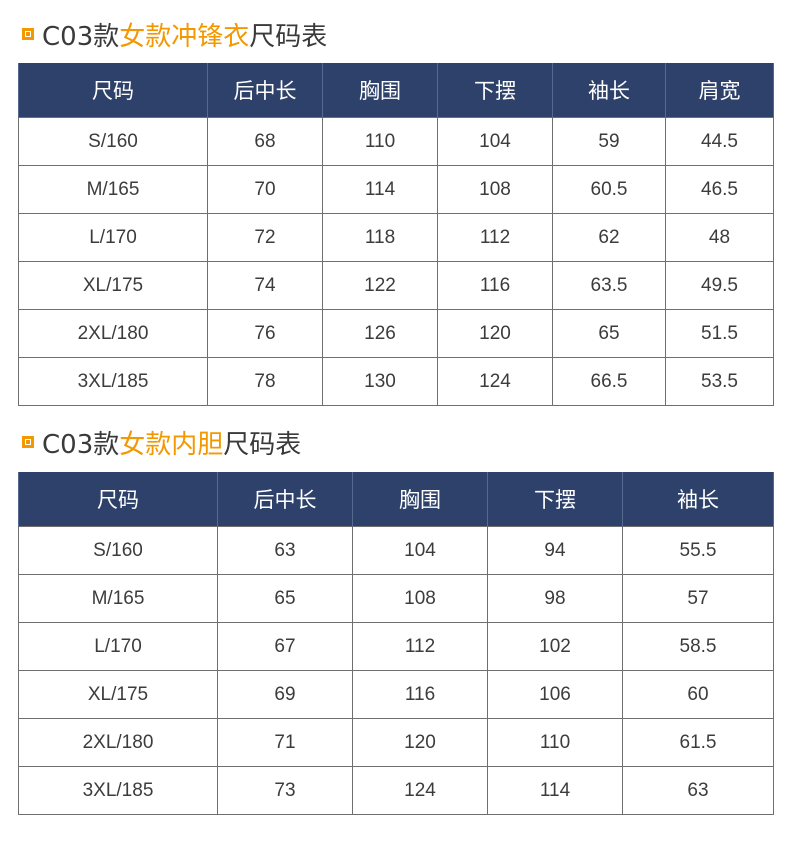 The height and width of the screenshot is (843, 790). Describe the element at coordinates (698, 598) in the screenshot. I see `table-cell: 57` at that location.